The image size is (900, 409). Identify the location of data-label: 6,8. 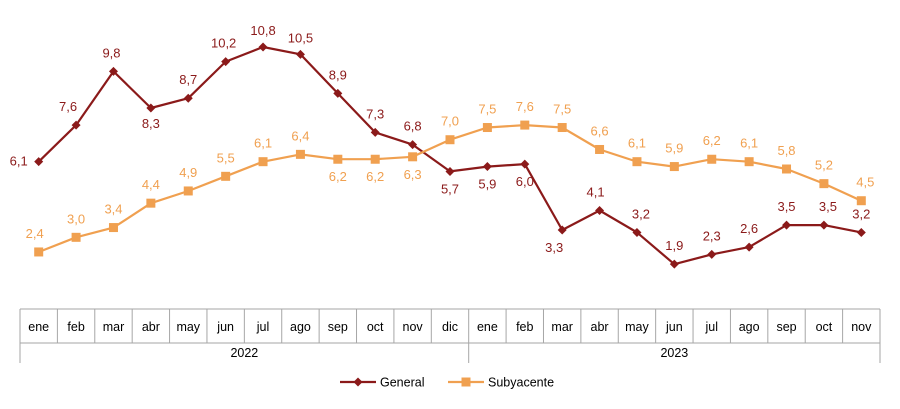
(413, 126).